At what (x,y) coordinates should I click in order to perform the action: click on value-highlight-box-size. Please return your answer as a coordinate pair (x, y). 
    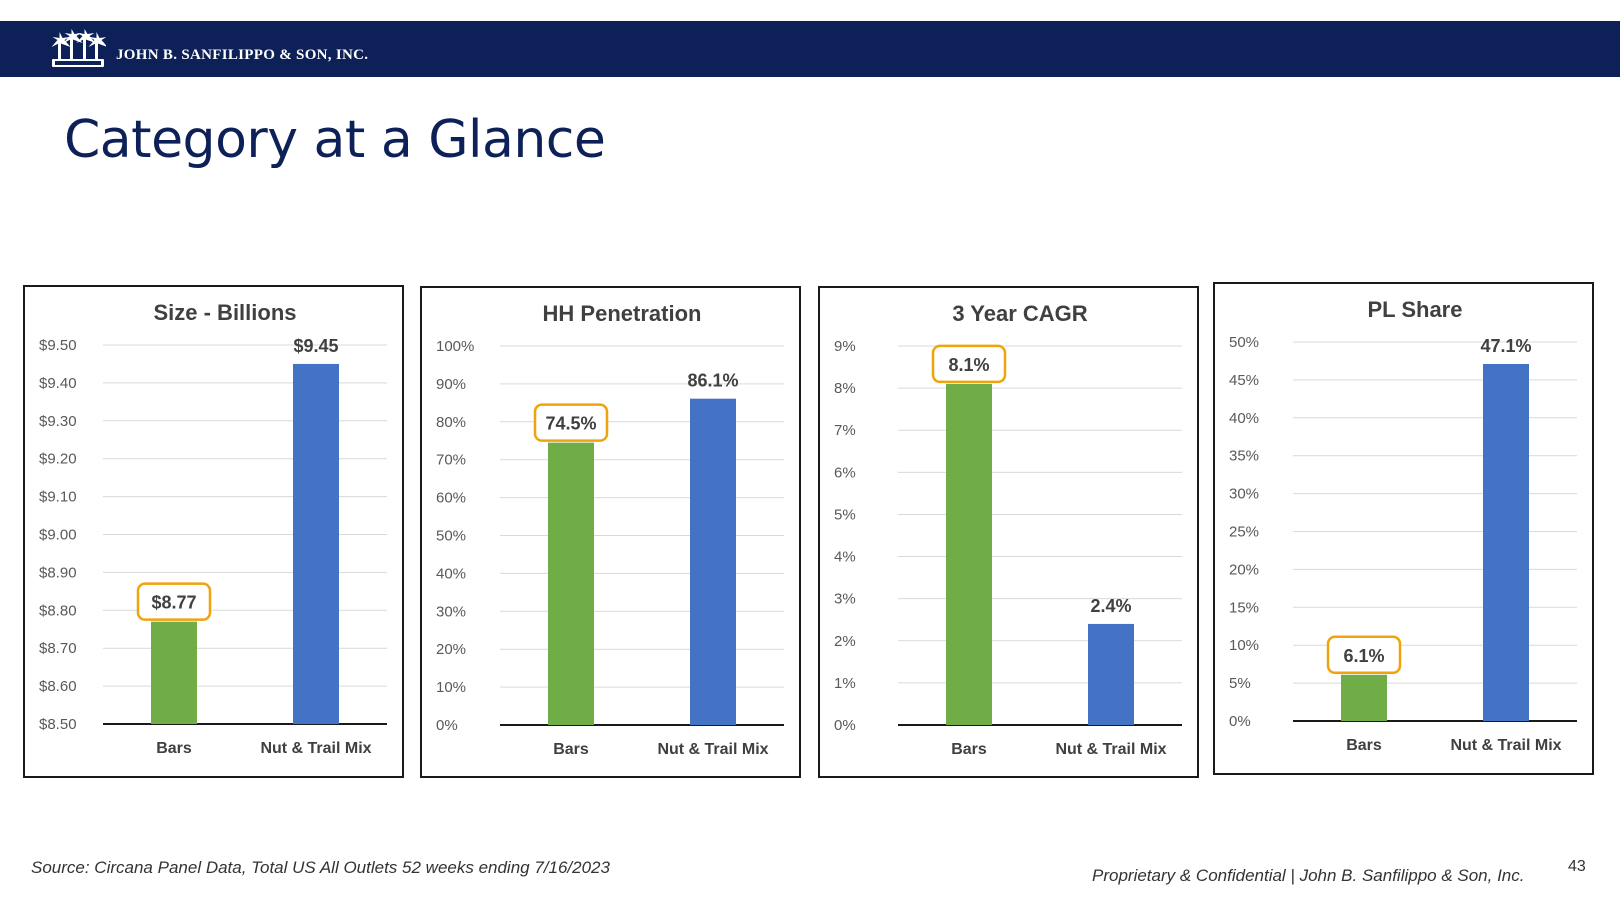
    Looking at the image, I should click on (174, 601).